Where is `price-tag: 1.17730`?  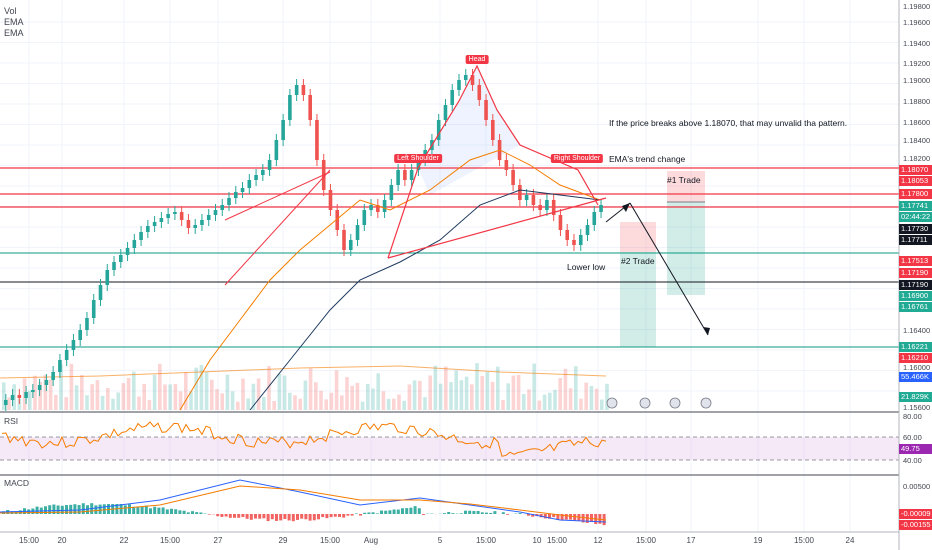
price-tag: 1.17730 is located at coordinates (915, 229).